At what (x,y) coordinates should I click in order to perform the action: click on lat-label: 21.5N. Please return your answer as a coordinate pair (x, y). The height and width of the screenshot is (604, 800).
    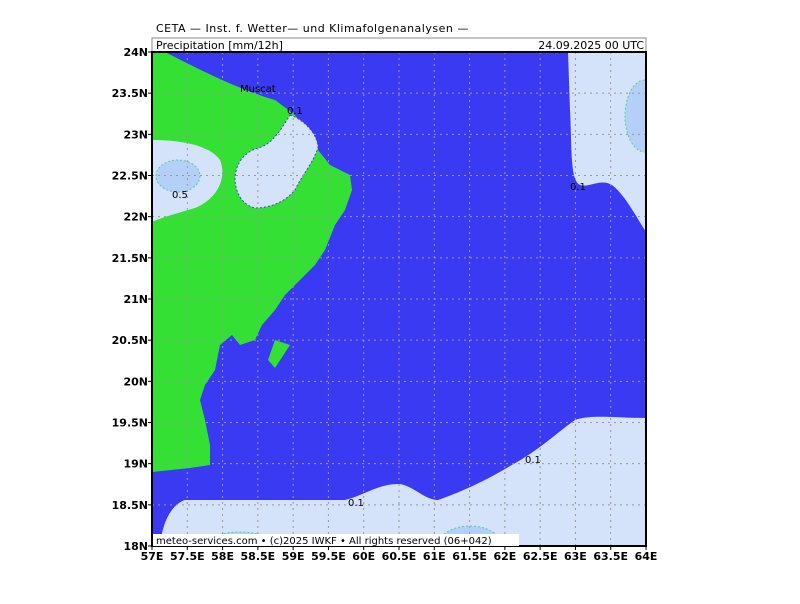
    Looking at the image, I should click on (130, 258).